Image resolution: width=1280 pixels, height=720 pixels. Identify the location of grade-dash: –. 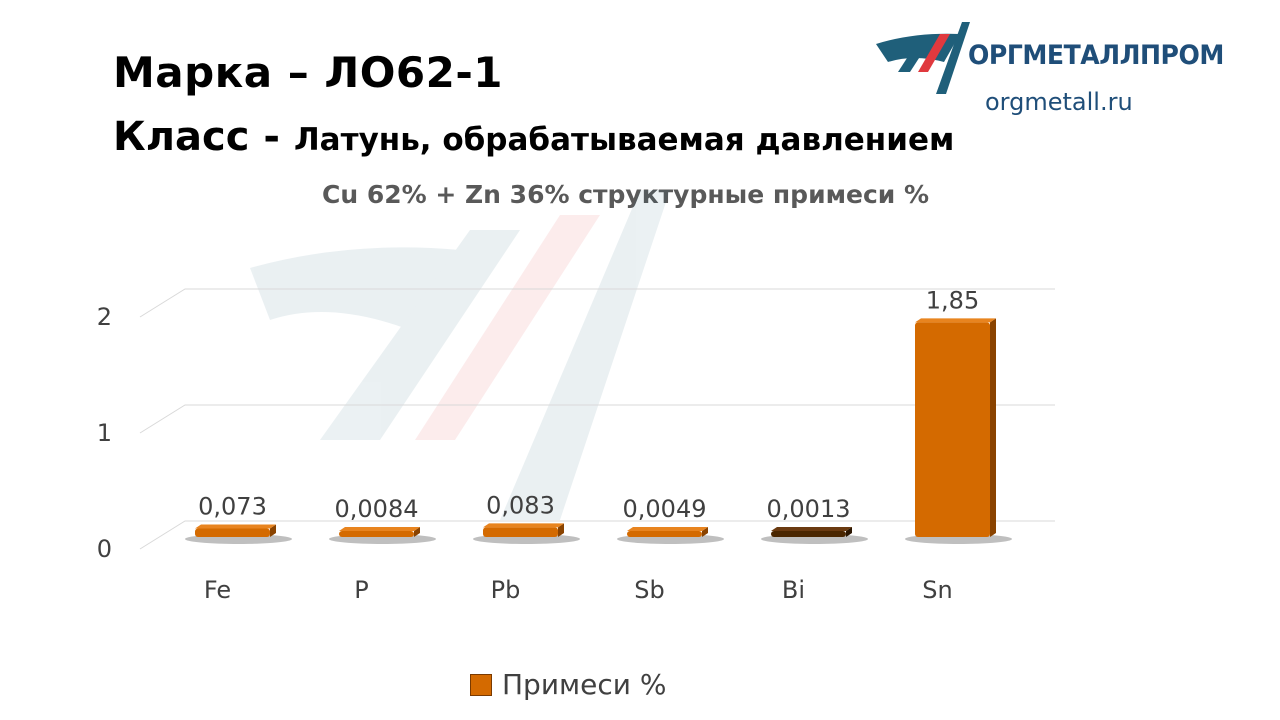
(306, 72).